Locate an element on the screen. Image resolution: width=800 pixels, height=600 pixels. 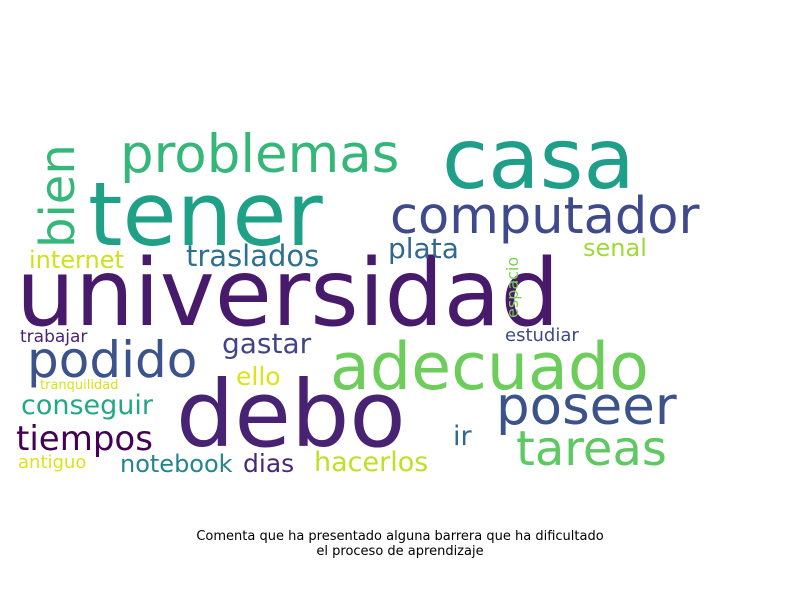
word-hacerlos: hacerlos is located at coordinates (371, 462).